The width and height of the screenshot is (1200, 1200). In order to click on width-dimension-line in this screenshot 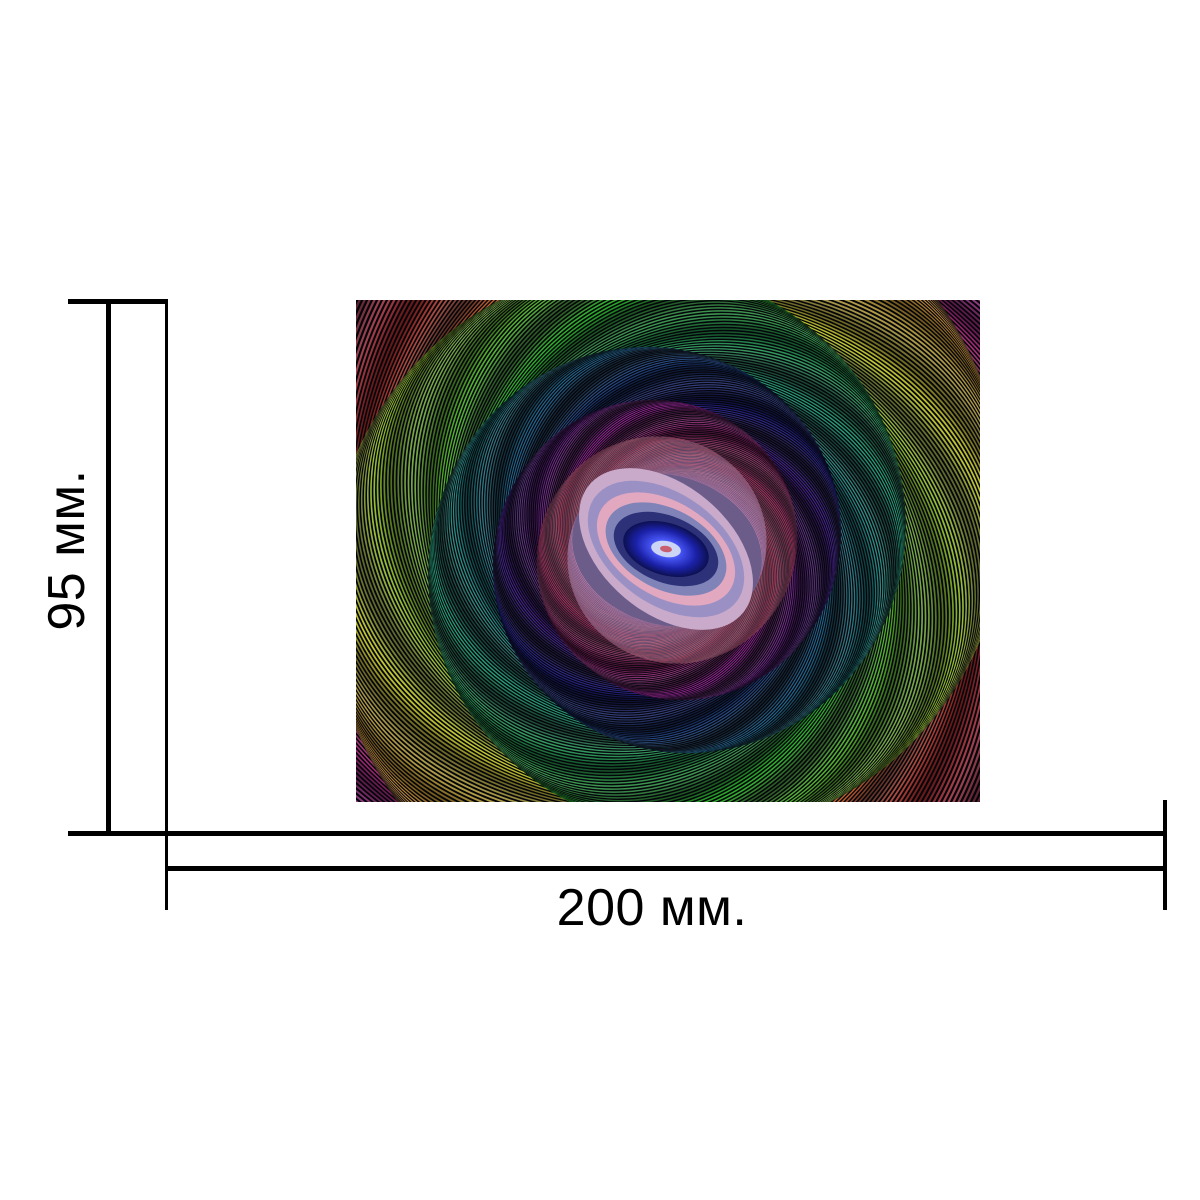, I will do `click(665, 868)`.